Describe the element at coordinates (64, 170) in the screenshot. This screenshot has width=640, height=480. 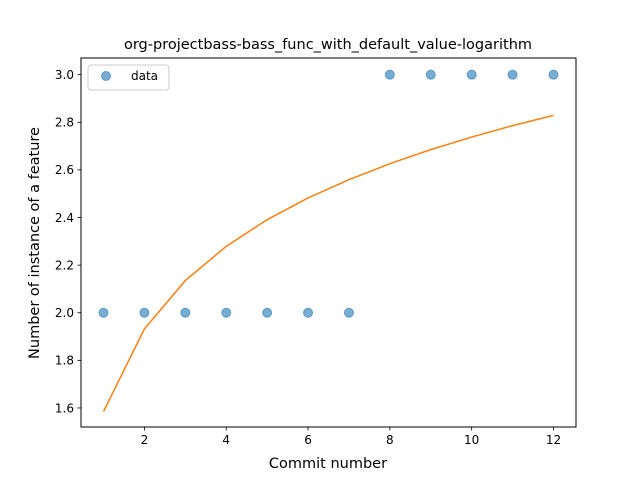
I see `y-tick-label: 2.6` at that location.